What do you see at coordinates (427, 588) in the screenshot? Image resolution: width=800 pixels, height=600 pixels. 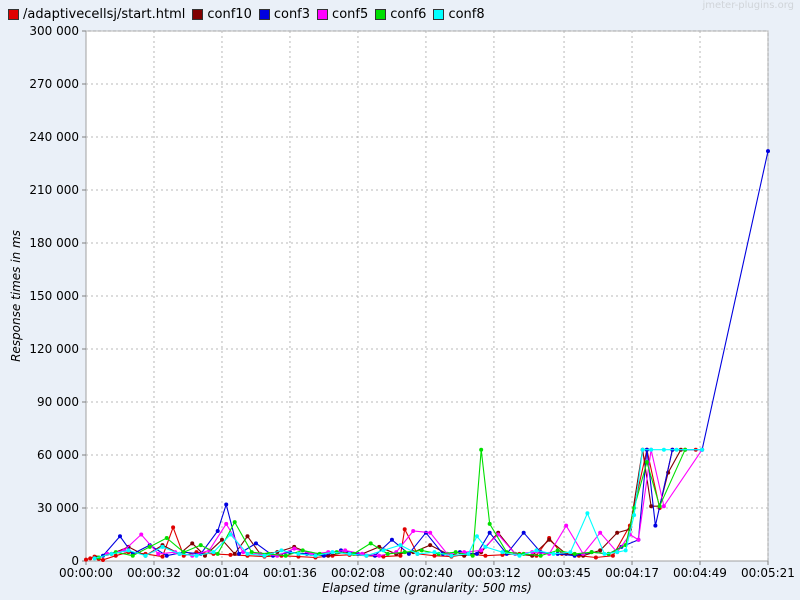 I see `x-axis-title: Elapsed time (granularity: 500 ms)` at bounding box center [427, 588].